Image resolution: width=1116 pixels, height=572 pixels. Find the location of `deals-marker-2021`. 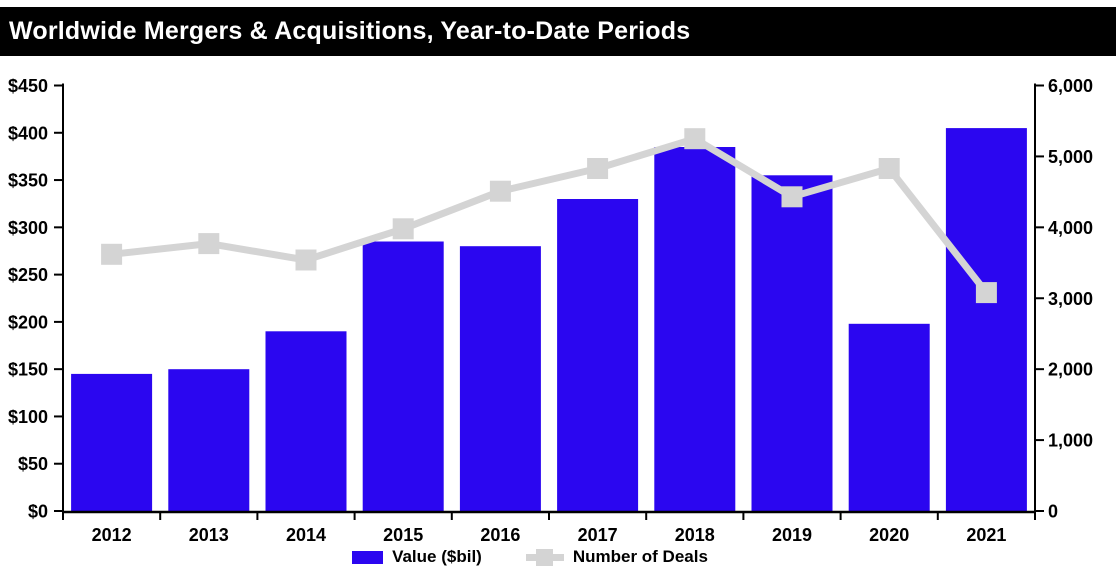

deals-marker-2021 is located at coordinates (986, 293).